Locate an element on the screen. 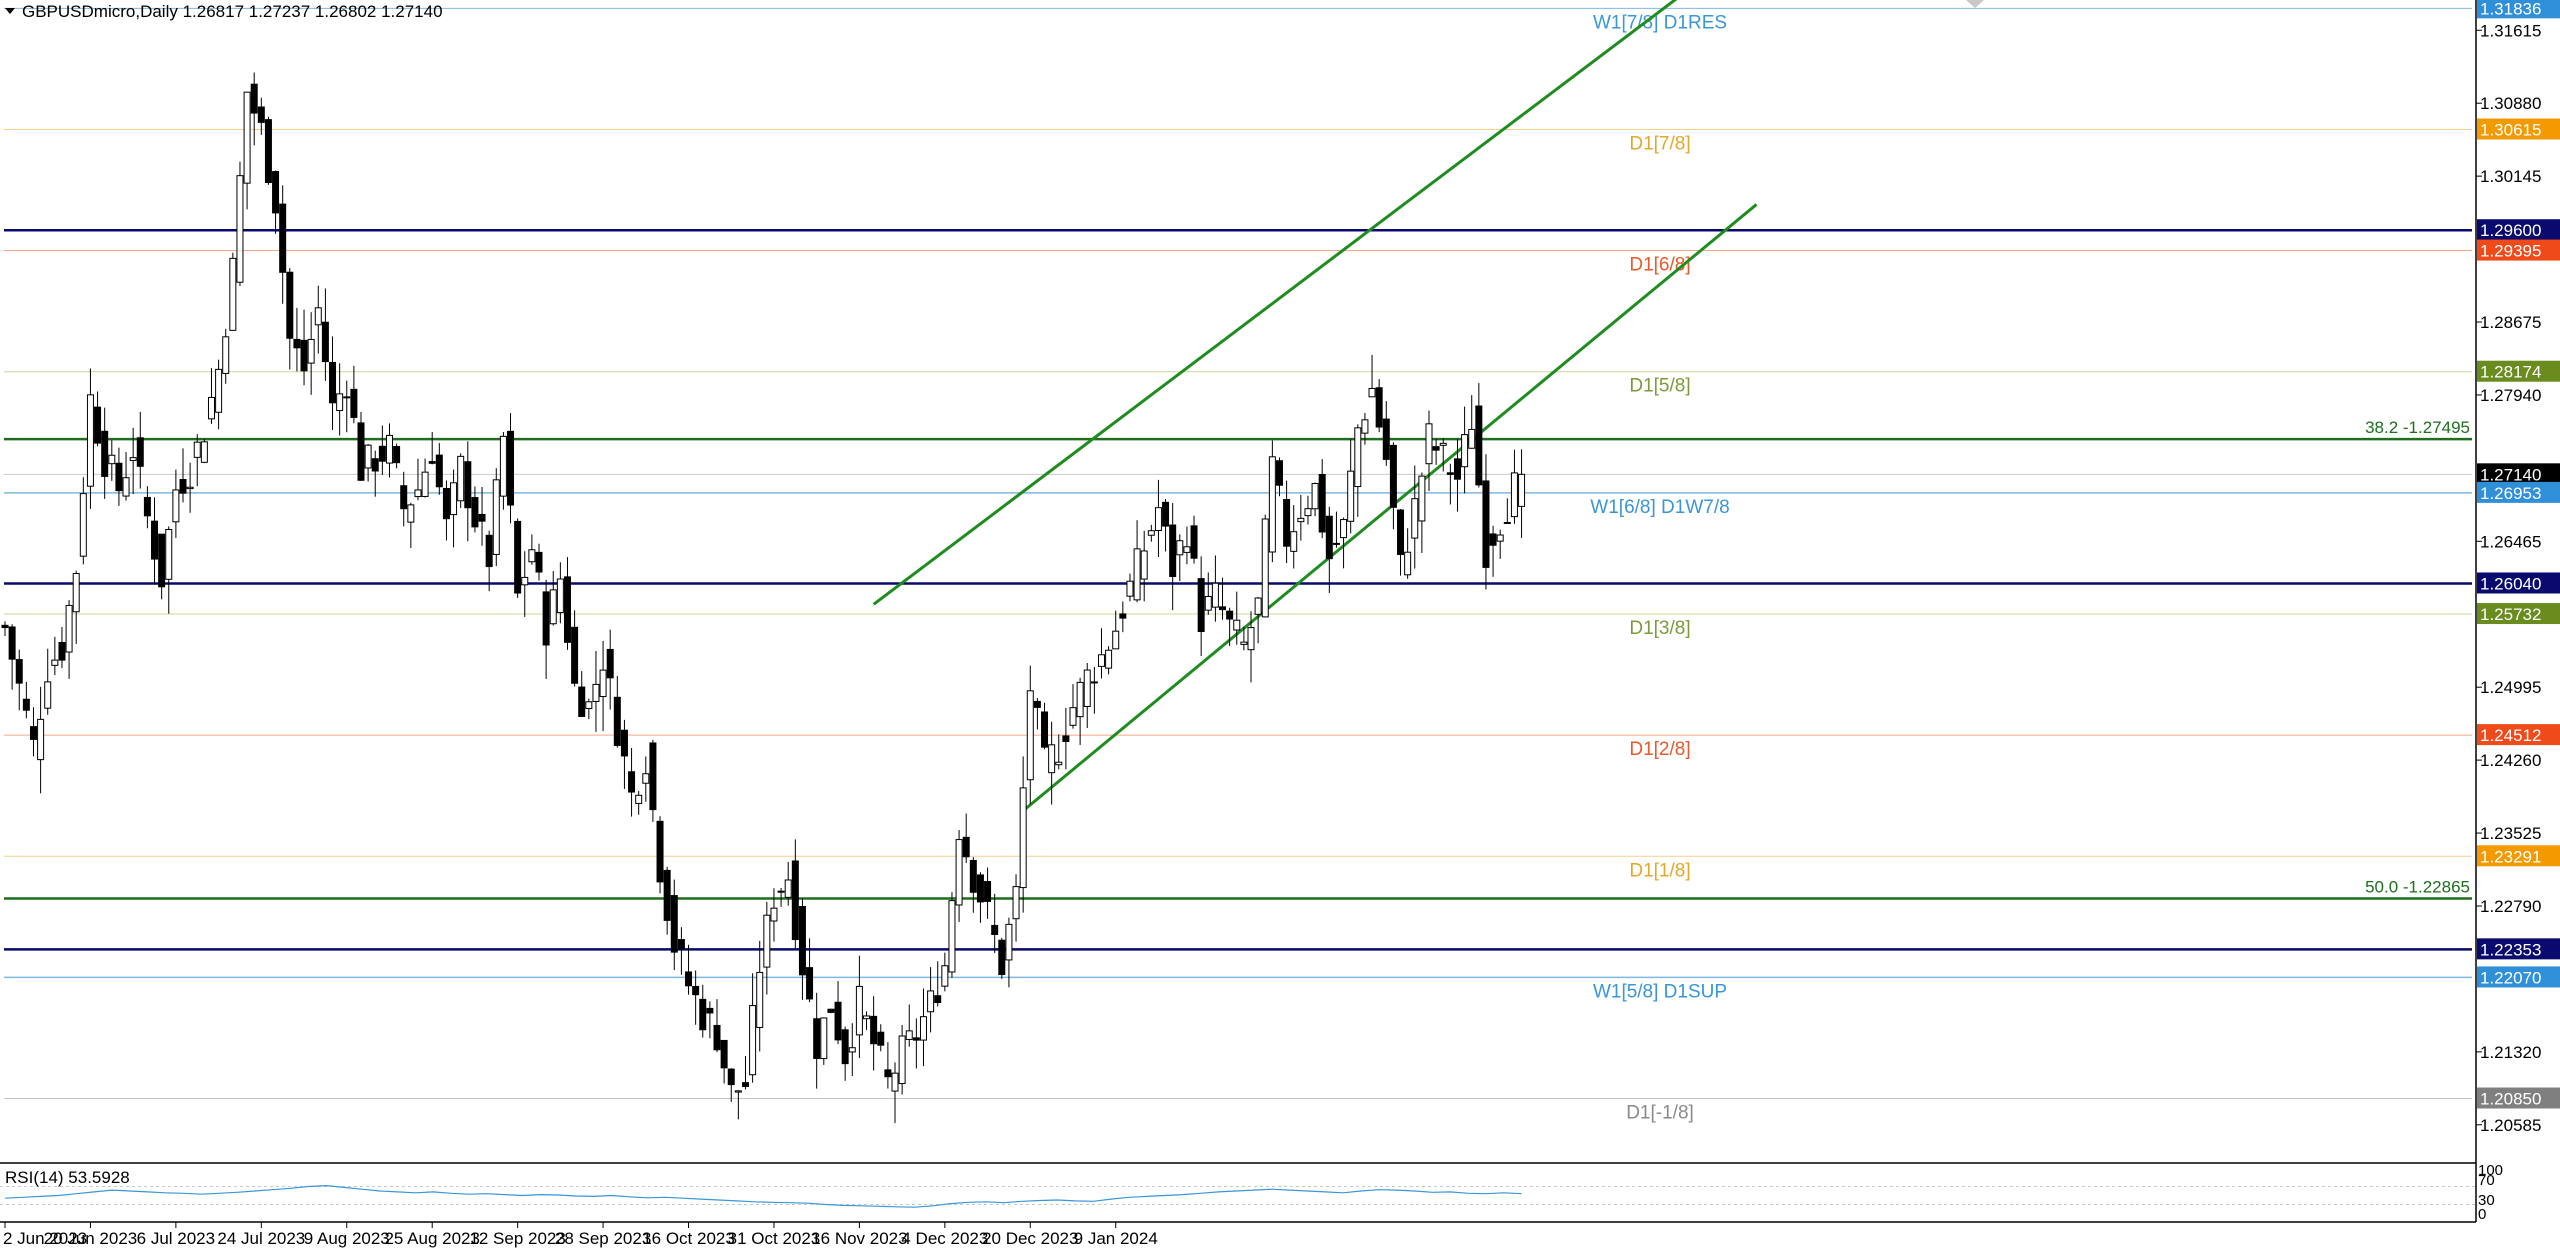 Image resolution: width=2560 pixels, height=1249 pixels. y-tick-label: 1.21320 is located at coordinates (2510, 1052).